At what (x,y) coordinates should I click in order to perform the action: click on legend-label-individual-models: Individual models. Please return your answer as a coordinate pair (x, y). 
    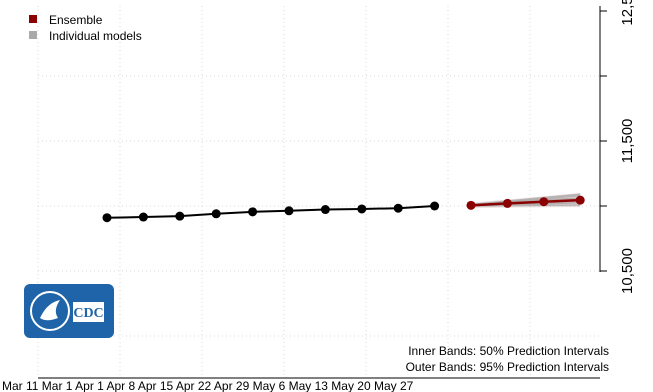
    Looking at the image, I should click on (95, 36).